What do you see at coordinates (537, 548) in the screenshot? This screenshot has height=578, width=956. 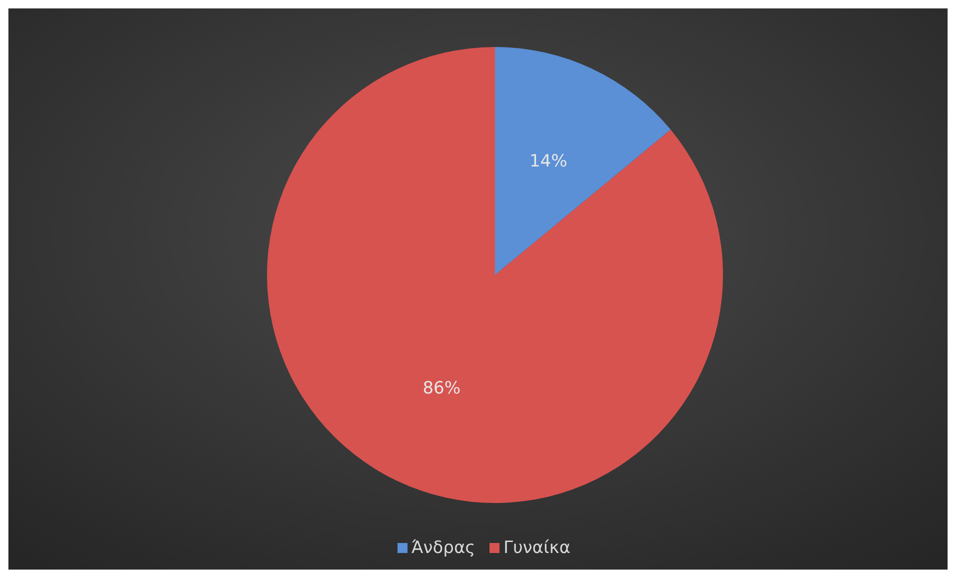 I see `legend-label: Γυναίκα` at bounding box center [537, 548].